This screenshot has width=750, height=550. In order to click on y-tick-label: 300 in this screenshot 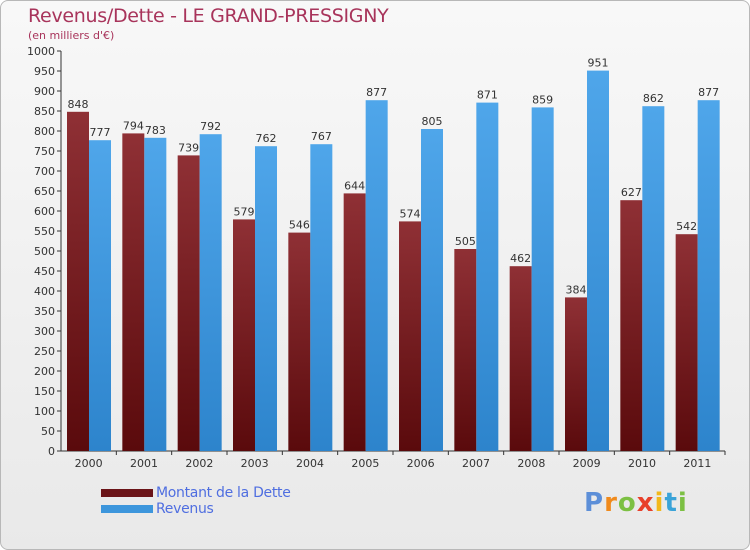, I will do `click(44, 331)`.